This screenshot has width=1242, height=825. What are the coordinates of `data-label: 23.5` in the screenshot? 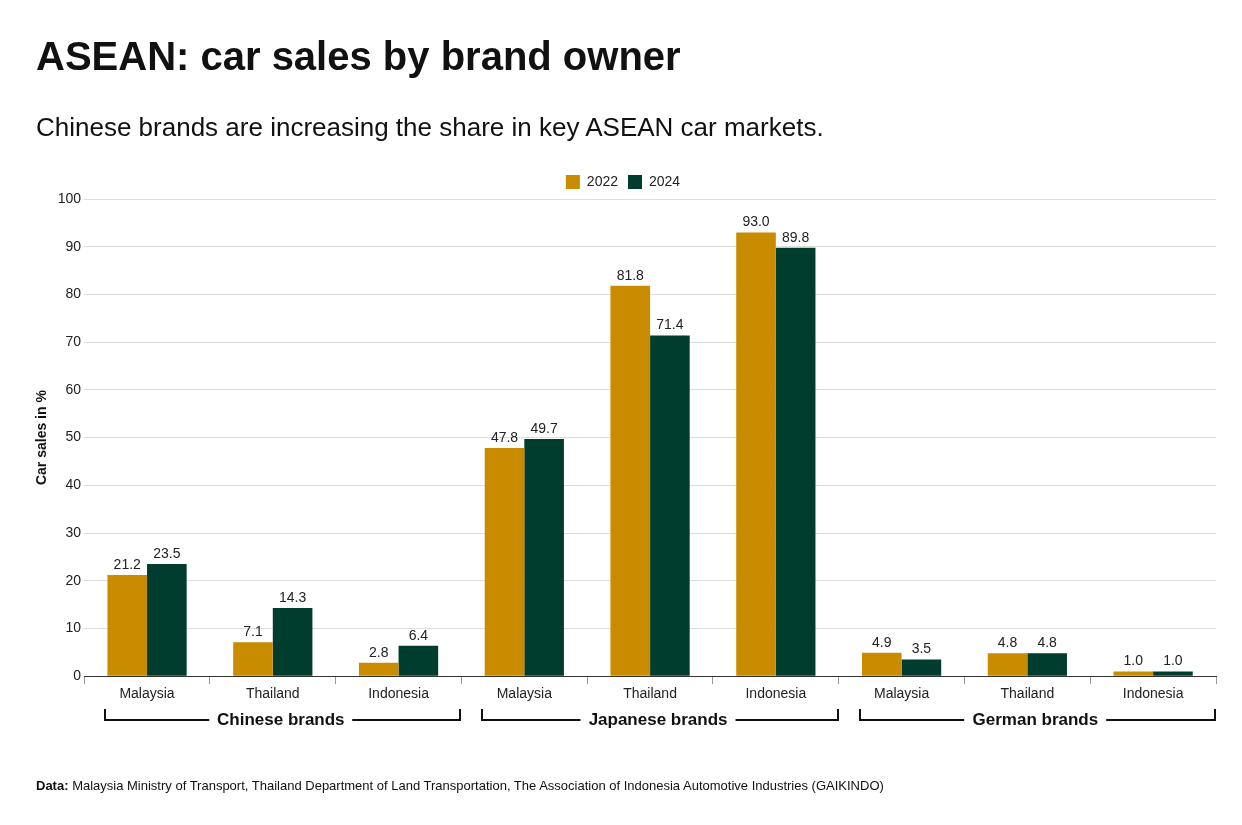 It's located at (167, 552).